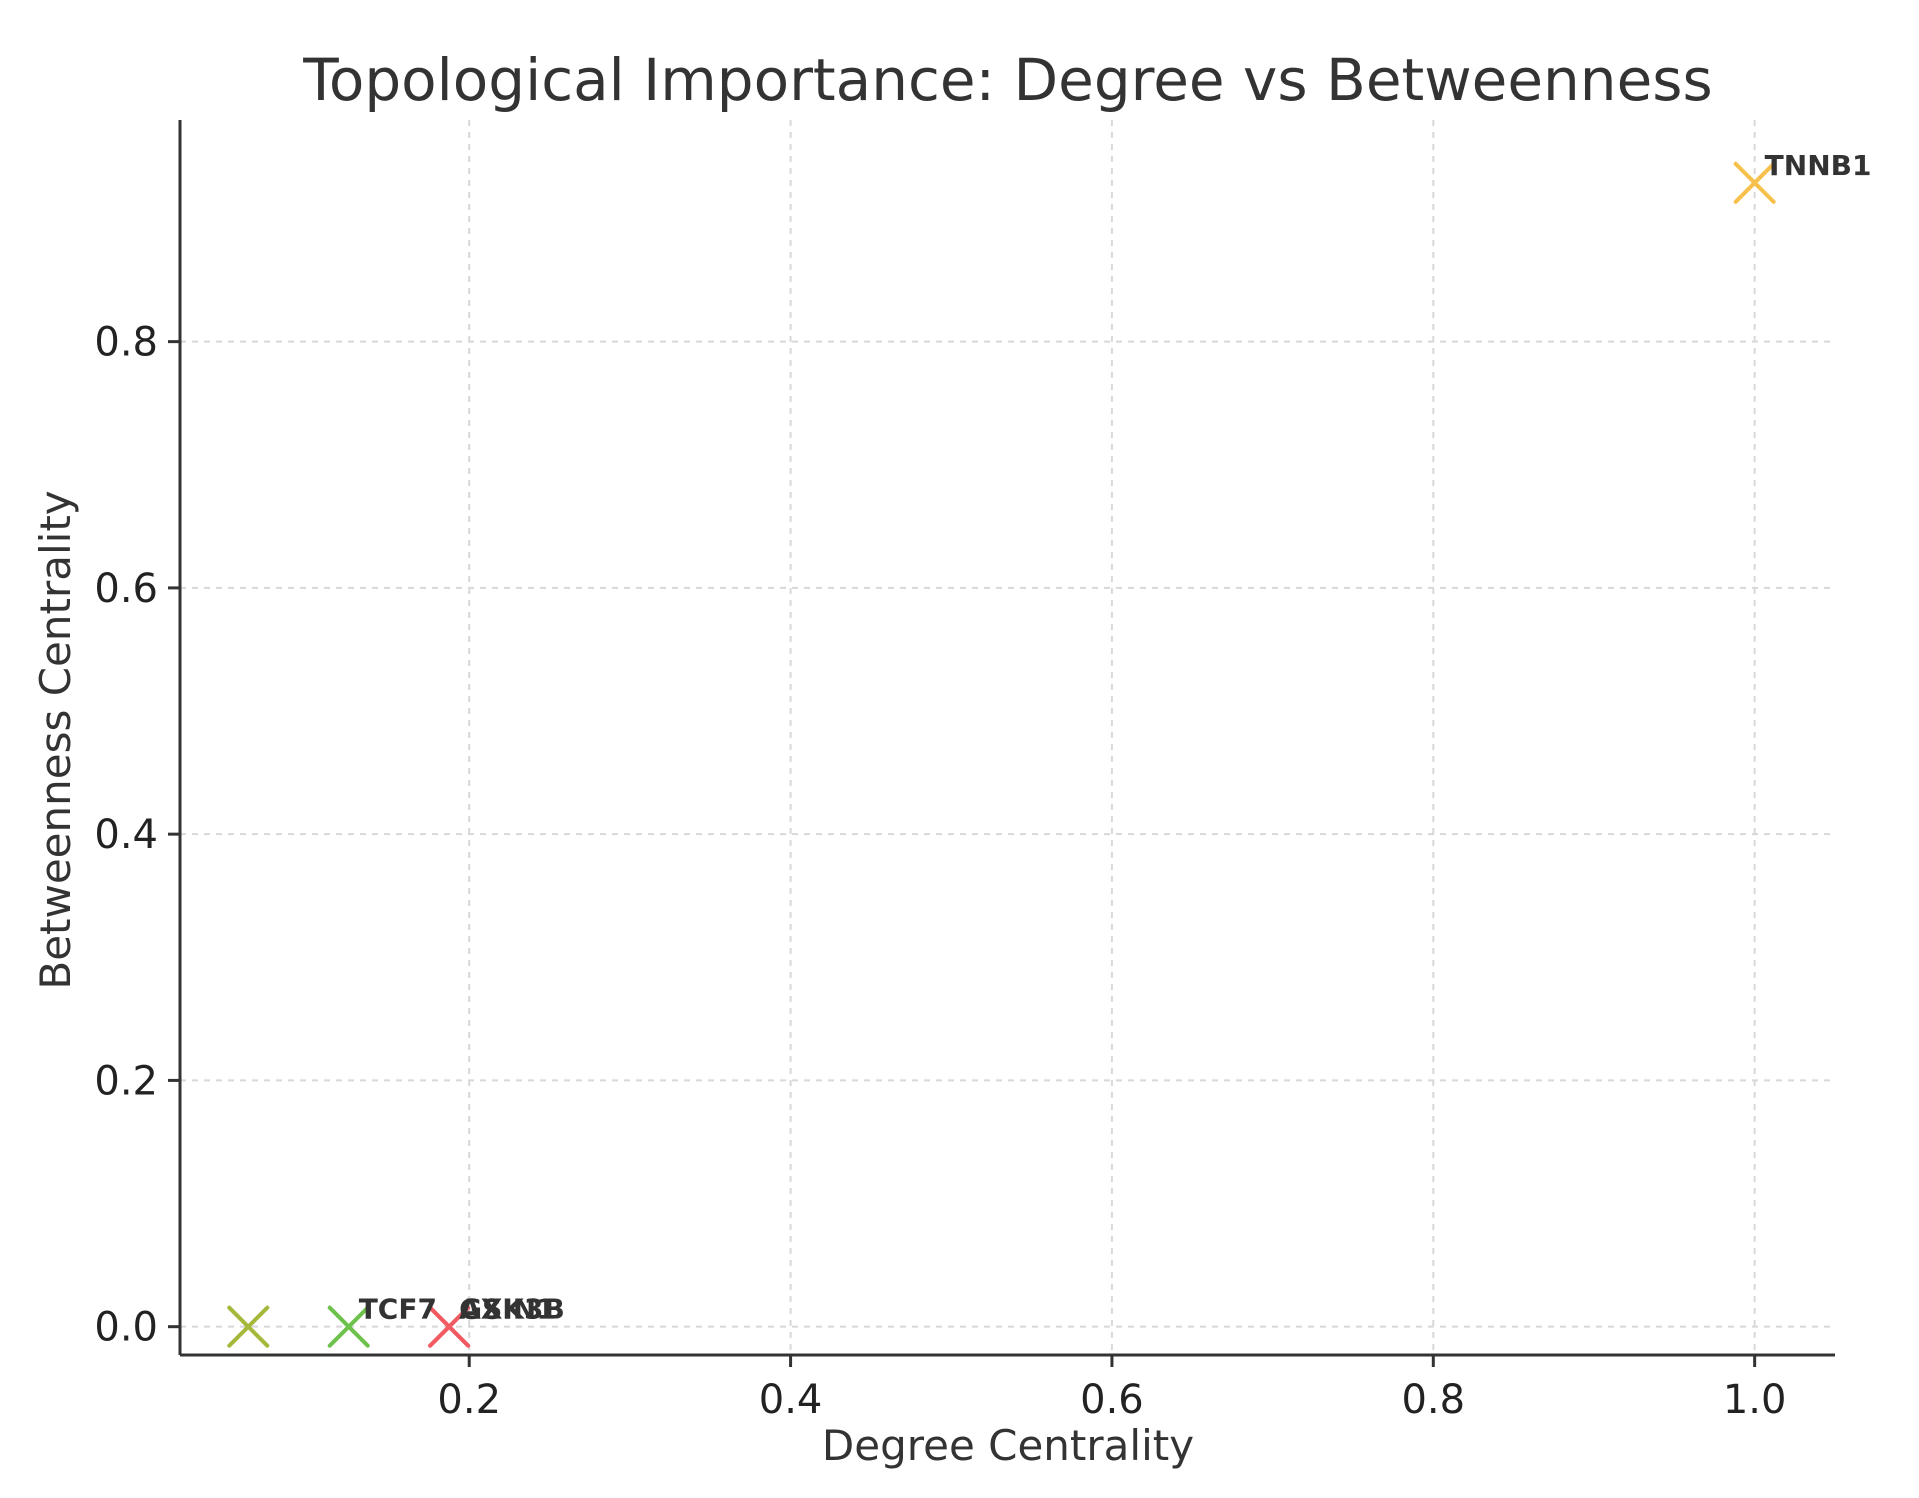 The image size is (1919, 1498). What do you see at coordinates (126, 1081) in the screenshot?
I see `y-tick-label: 0.2` at bounding box center [126, 1081].